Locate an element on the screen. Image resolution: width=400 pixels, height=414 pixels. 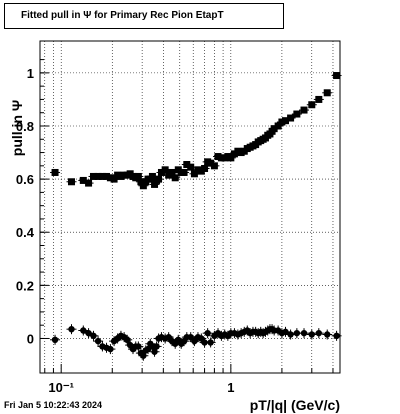
y-tick-label: 0.8 is located at coordinates (25, 126).